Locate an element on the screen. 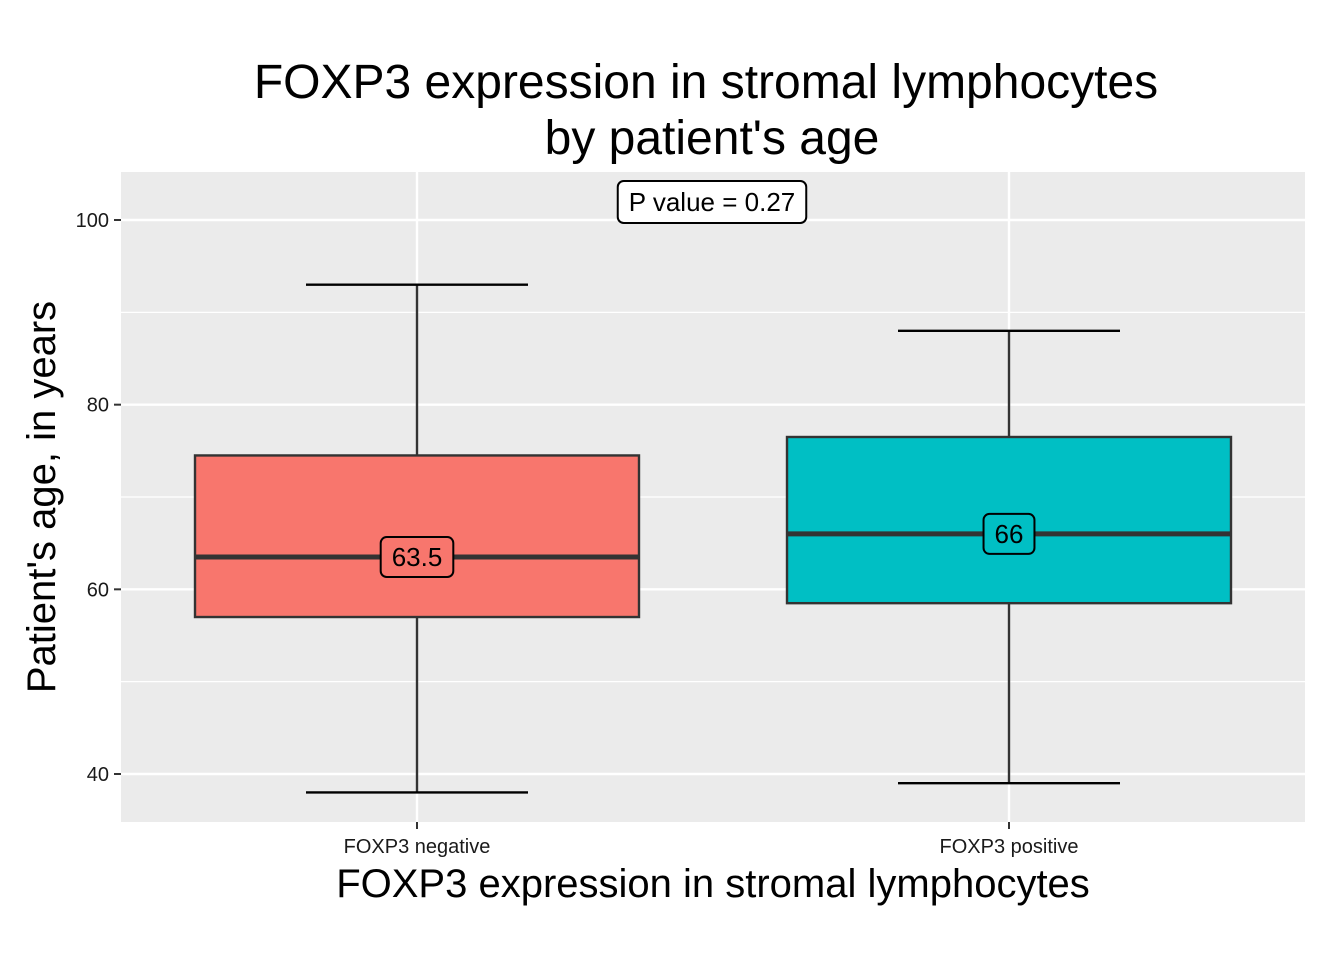  p-value-annotation: P value = 0.27 is located at coordinates (712, 202).